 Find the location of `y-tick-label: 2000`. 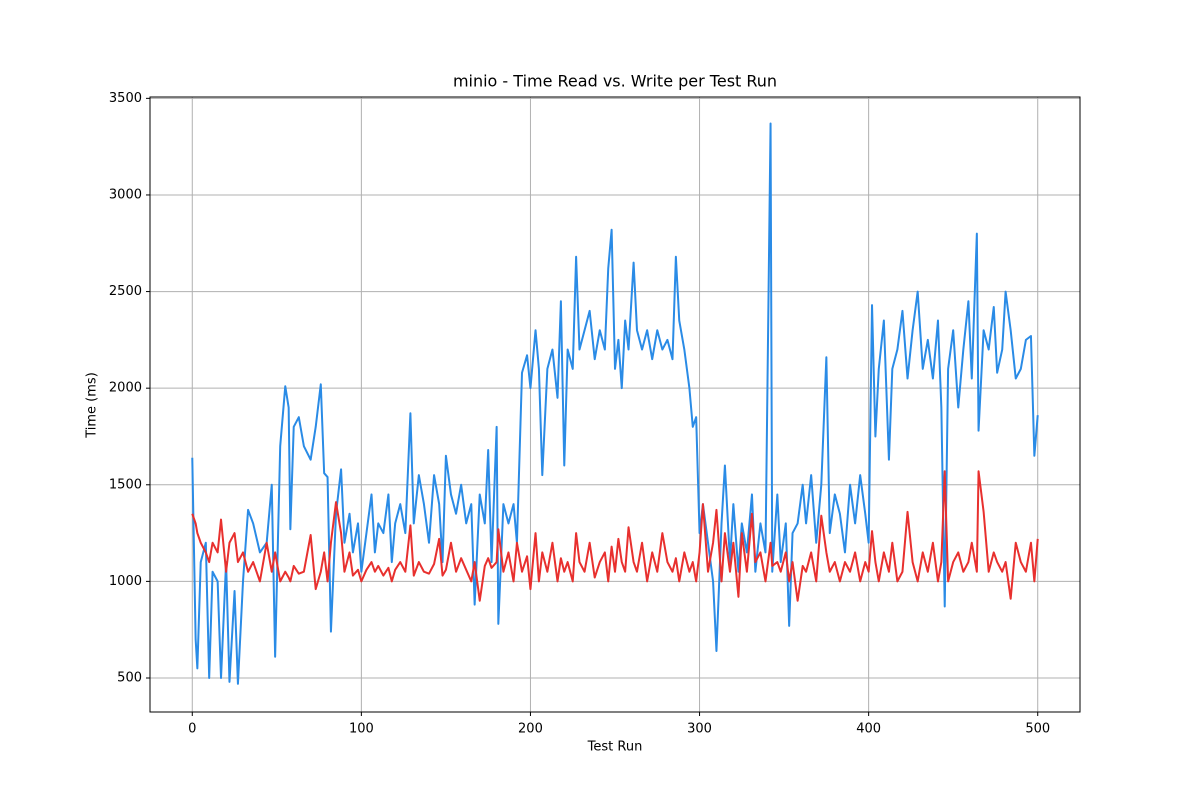

y-tick-label: 2000 is located at coordinates (125, 388).